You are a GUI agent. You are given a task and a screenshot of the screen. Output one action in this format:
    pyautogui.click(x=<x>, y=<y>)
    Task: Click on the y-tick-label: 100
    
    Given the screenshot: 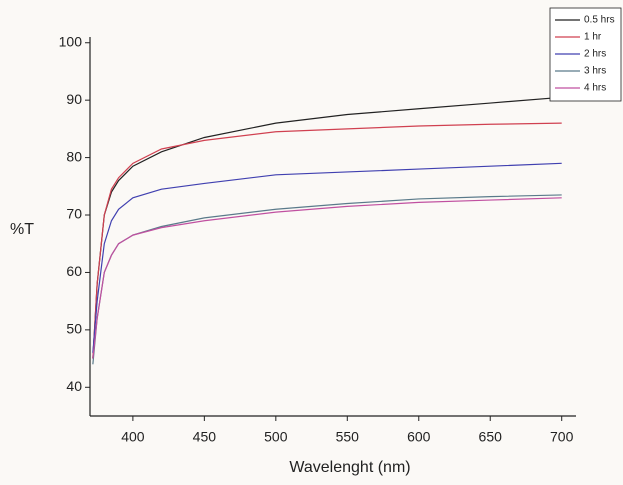 What is the action you would take?
    pyautogui.click(x=71, y=41)
    